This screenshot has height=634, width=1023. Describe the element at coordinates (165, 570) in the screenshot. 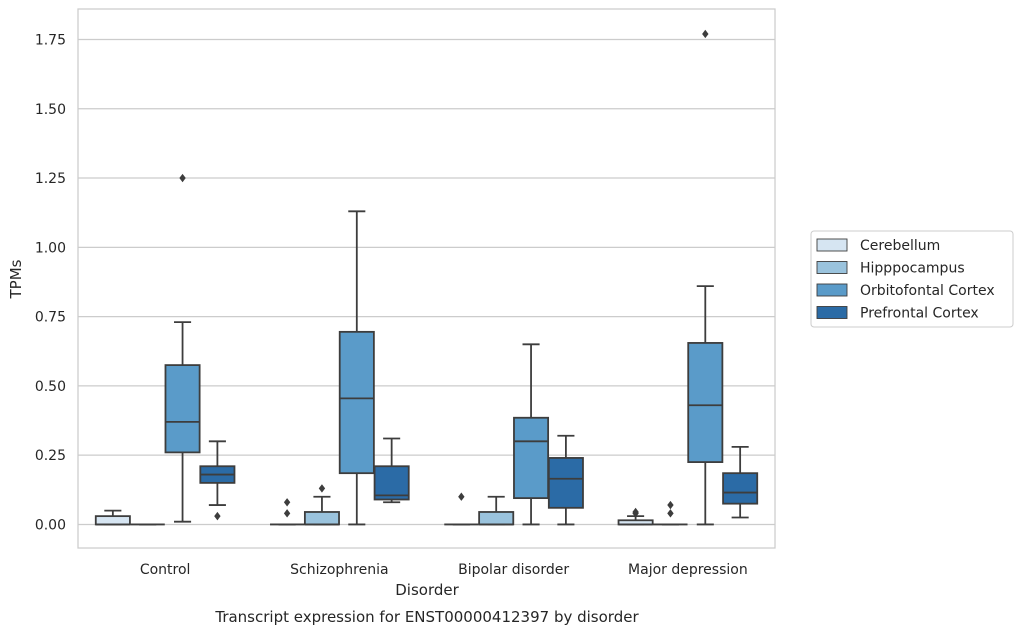

I see `x-tick-label: Control` at that location.